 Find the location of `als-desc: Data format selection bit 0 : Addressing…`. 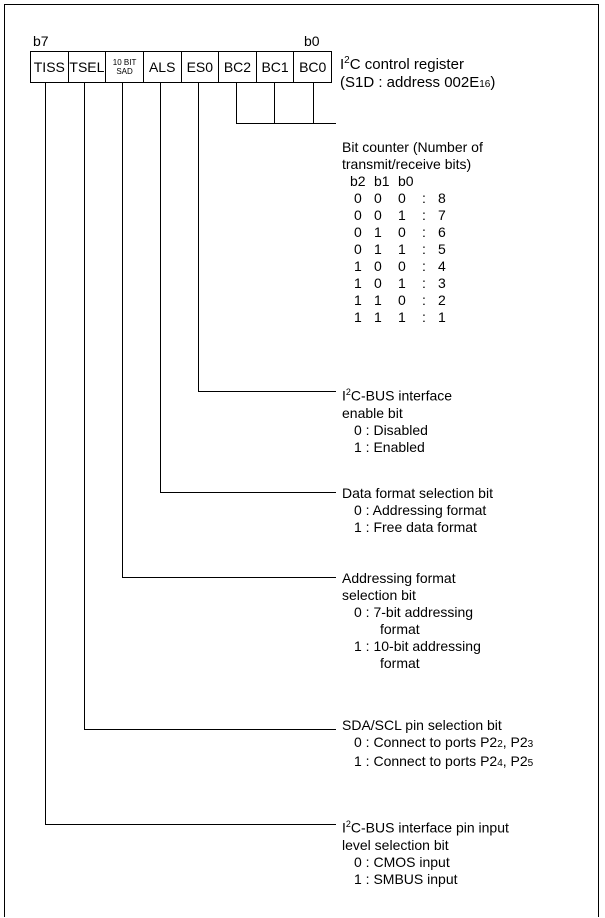

als-desc: Data format selection bit 0 : Addressing… is located at coordinates (417, 510).